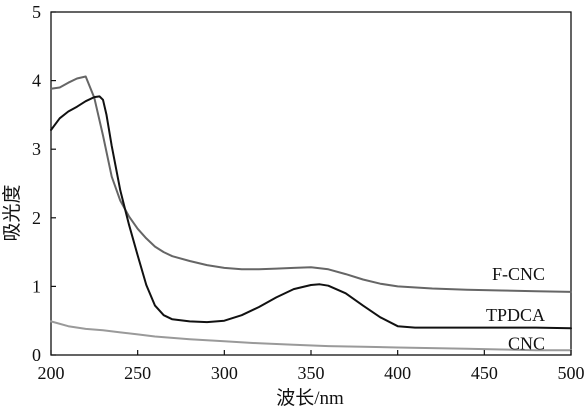 This screenshot has width=587, height=419. I want to click on label-layer: F-CNC TPDCA CNC, so click(515, 308).